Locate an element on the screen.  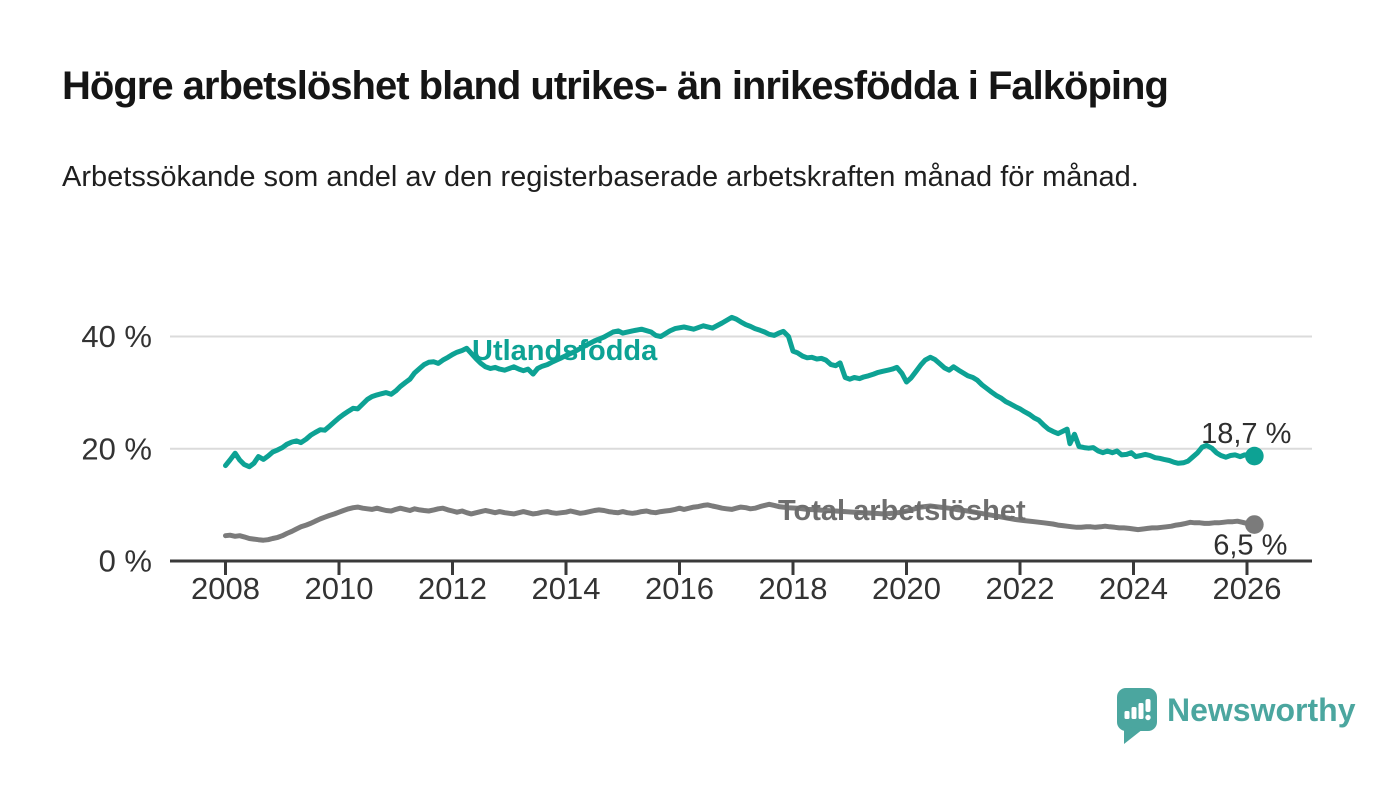
y-axis-tick-label: 40 % is located at coordinates (116, 336).